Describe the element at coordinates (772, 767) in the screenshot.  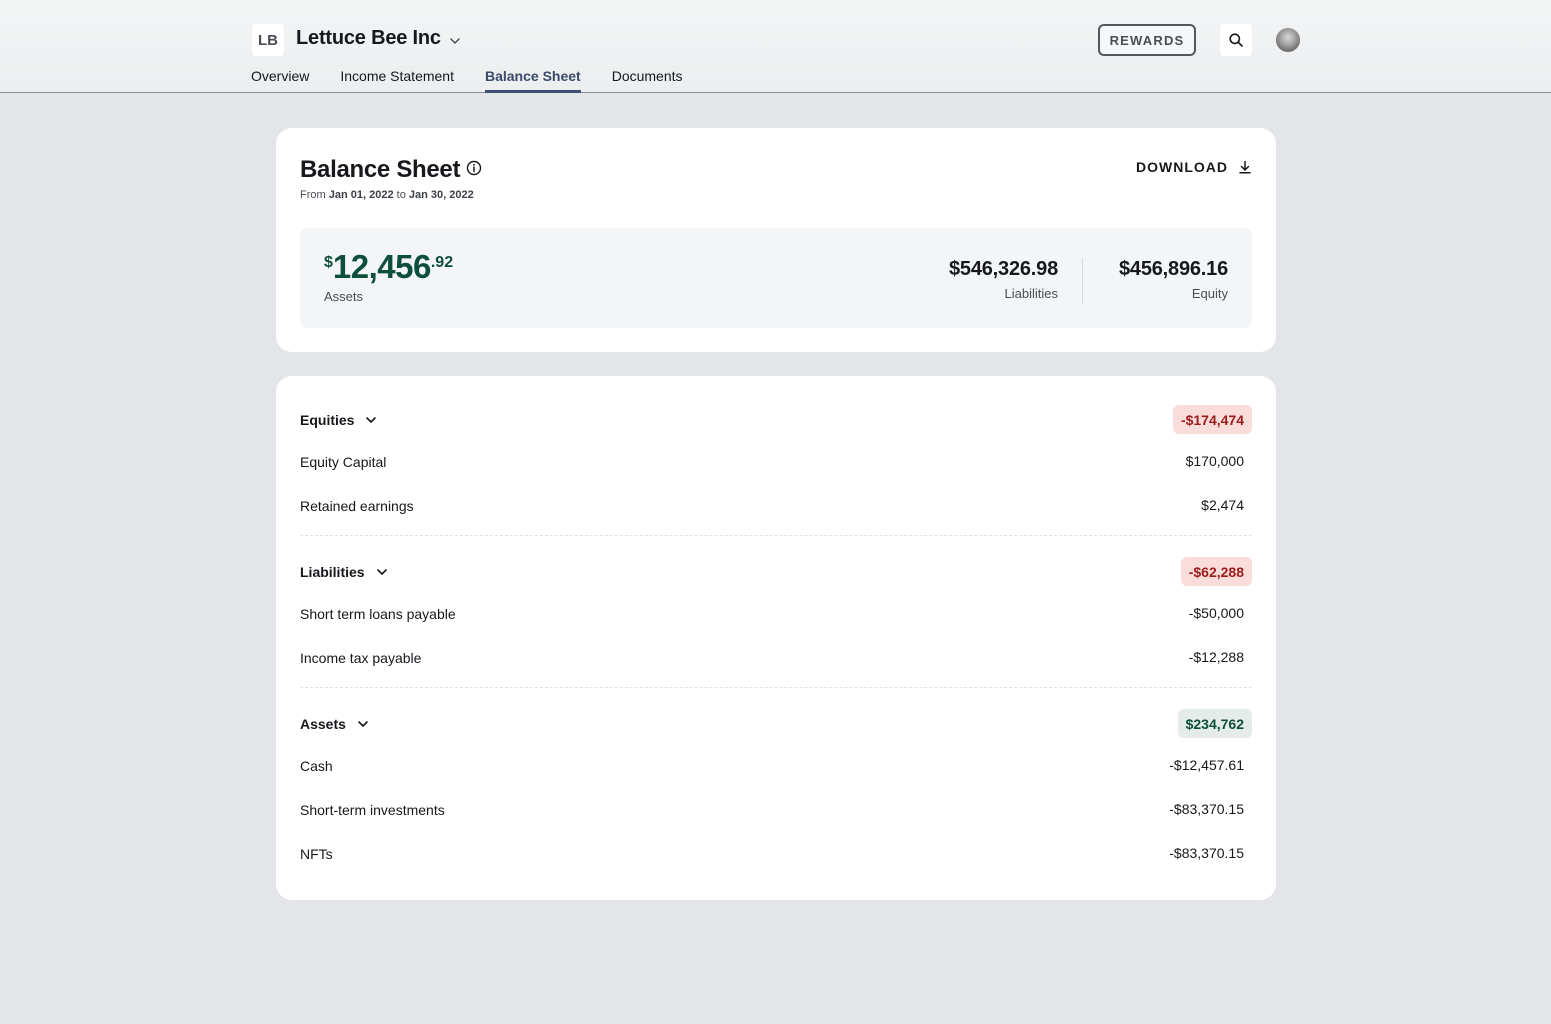
I see `list-item: Cash -$12,457.61` at that location.